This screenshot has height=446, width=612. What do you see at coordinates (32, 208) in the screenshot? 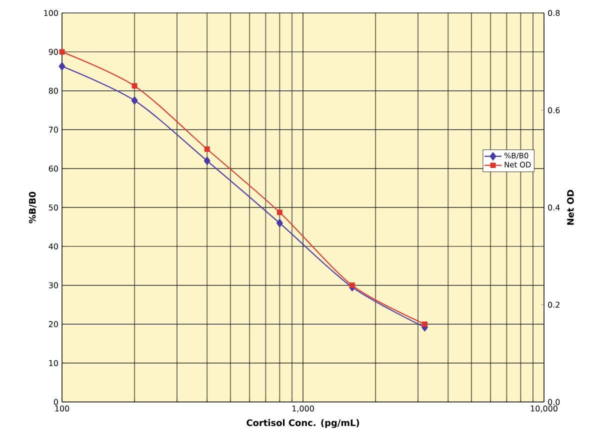
I see `y-axis-title: %B/B0` at bounding box center [32, 208].